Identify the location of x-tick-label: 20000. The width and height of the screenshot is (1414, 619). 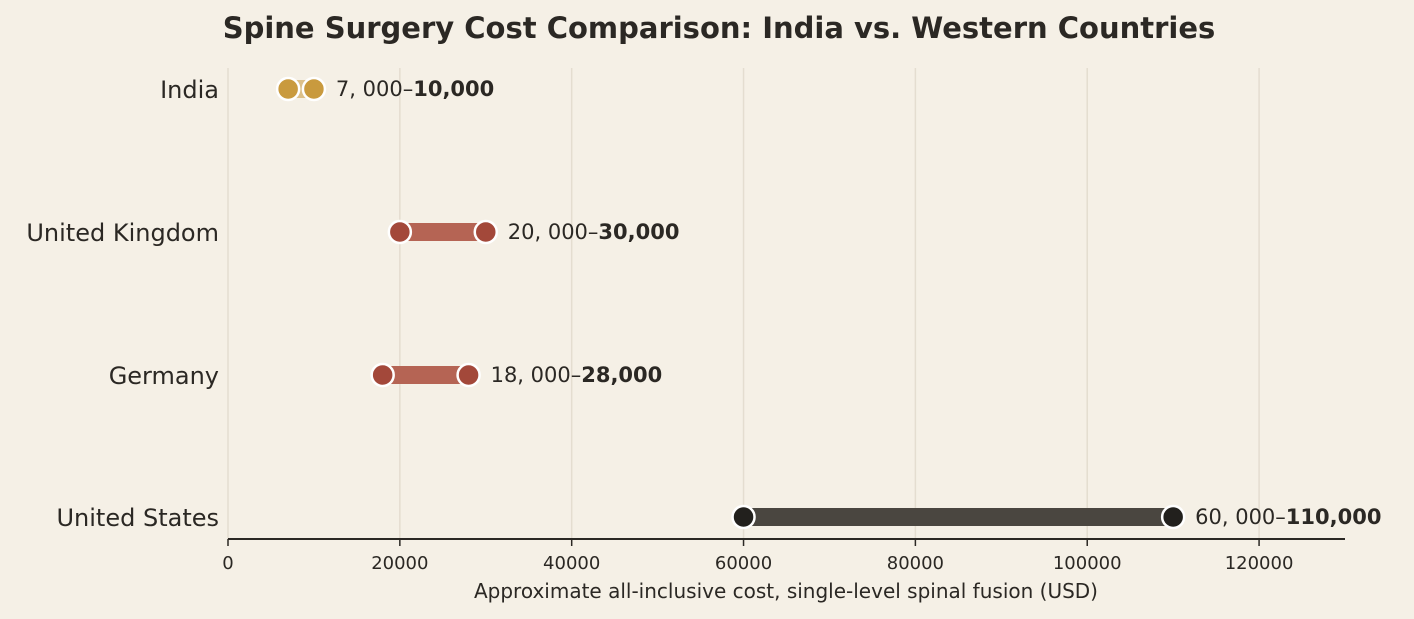
(399, 563).